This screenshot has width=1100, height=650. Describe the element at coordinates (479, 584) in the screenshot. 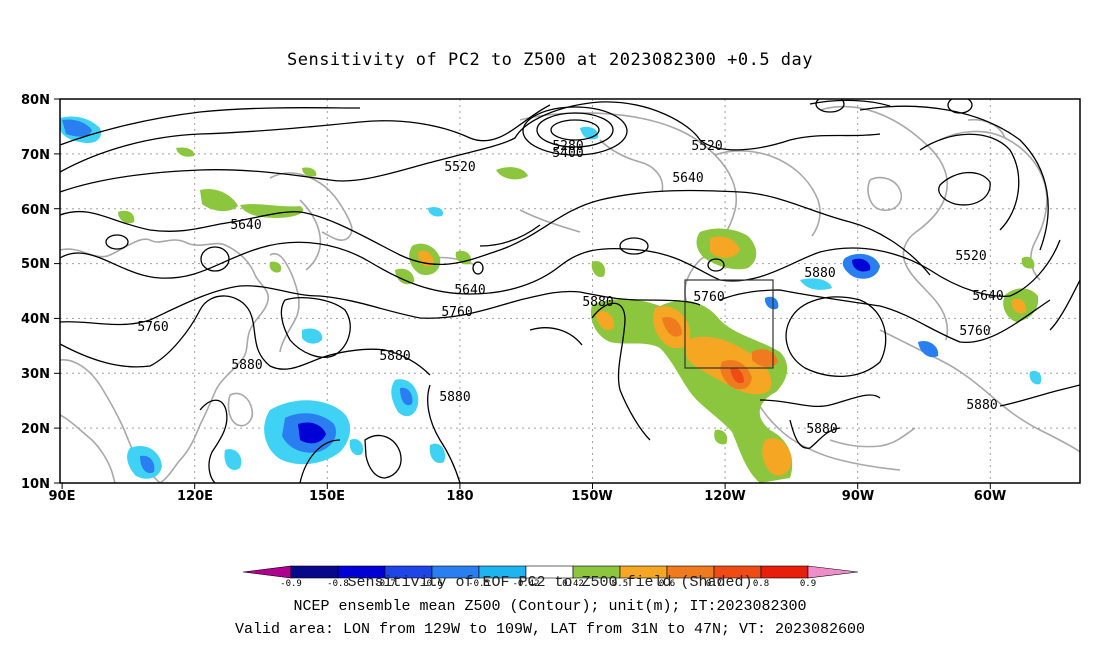

I see `colorbar-label: -0.5` at that location.